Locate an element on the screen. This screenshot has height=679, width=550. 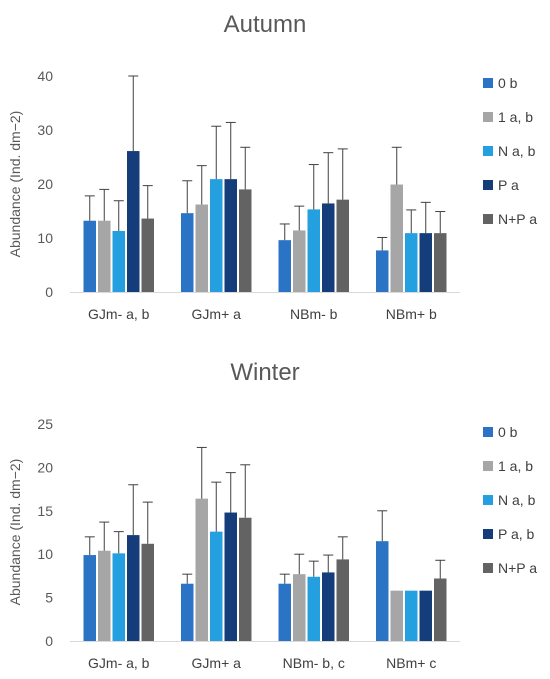
chart-title: Winter is located at coordinates (264, 372).